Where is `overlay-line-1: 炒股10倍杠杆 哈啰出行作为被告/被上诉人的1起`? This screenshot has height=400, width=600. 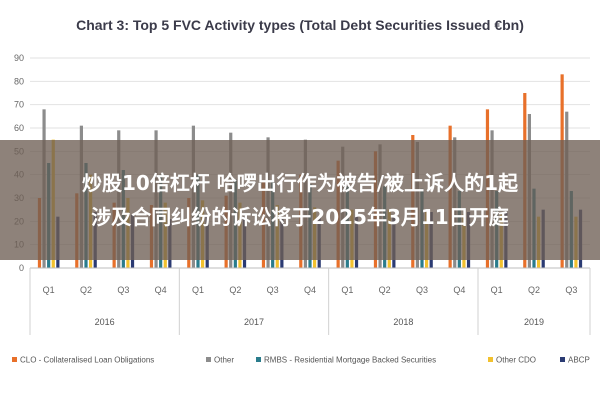 overlay-line-1: 炒股10倍杠杆 哈啰出行作为被告/被上诉人的1起 is located at coordinates (299, 183).